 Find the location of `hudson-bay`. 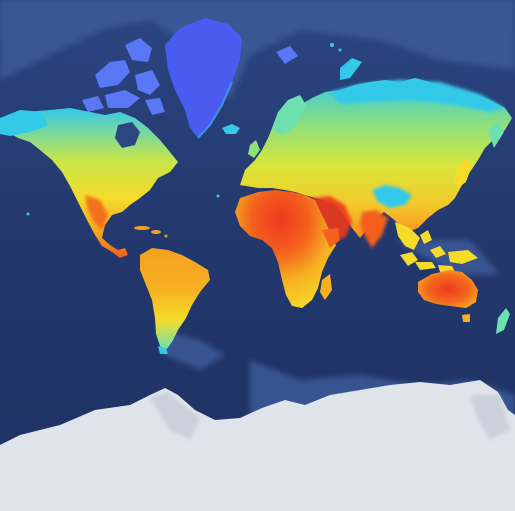

hudson-bay is located at coordinates (127, 135).